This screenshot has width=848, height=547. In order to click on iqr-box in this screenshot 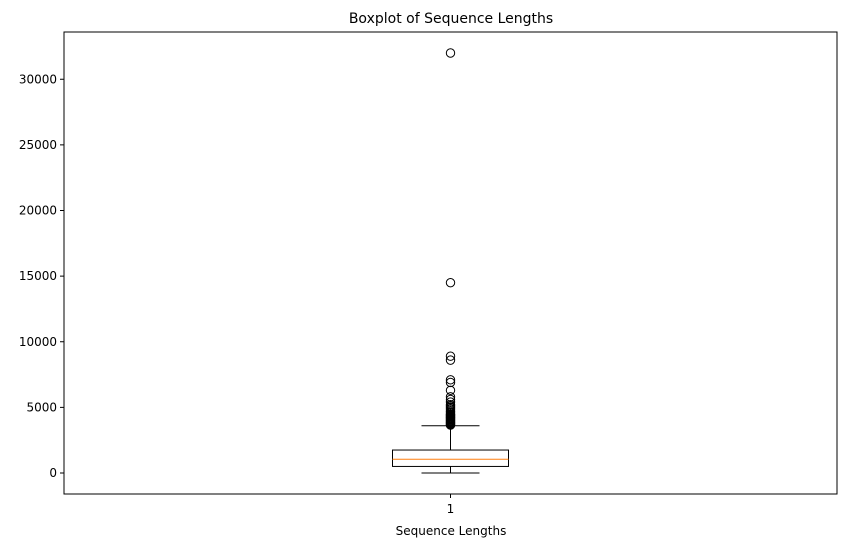, I will do `click(450, 458)`.